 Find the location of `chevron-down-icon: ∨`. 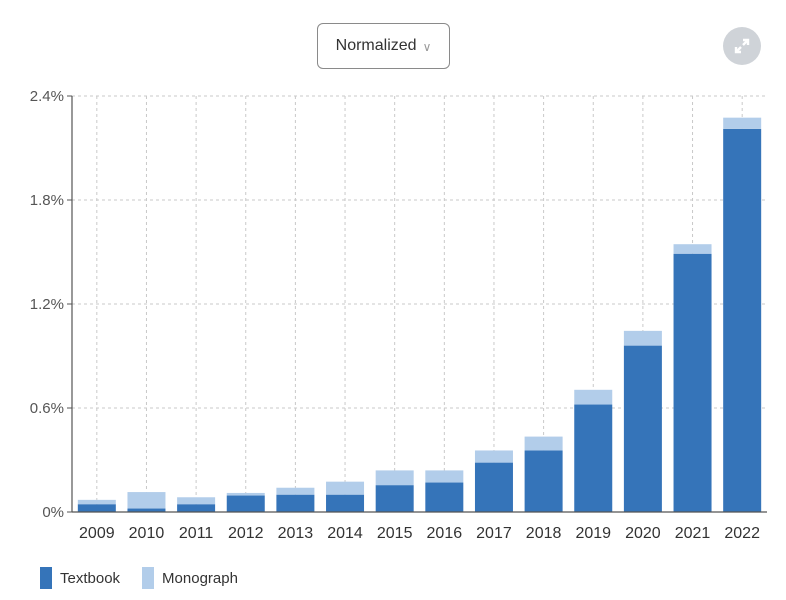

chevron-down-icon: ∨ is located at coordinates (427, 47).